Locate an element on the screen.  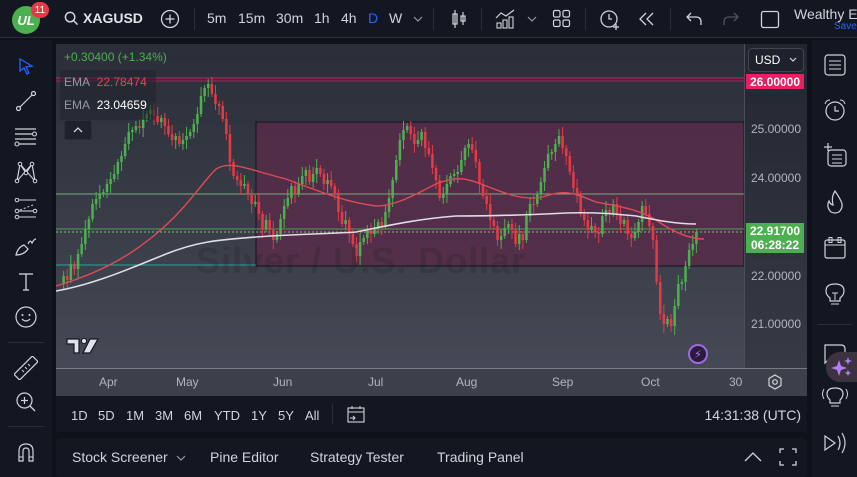
watchlist-icon is located at coordinates (835, 65).